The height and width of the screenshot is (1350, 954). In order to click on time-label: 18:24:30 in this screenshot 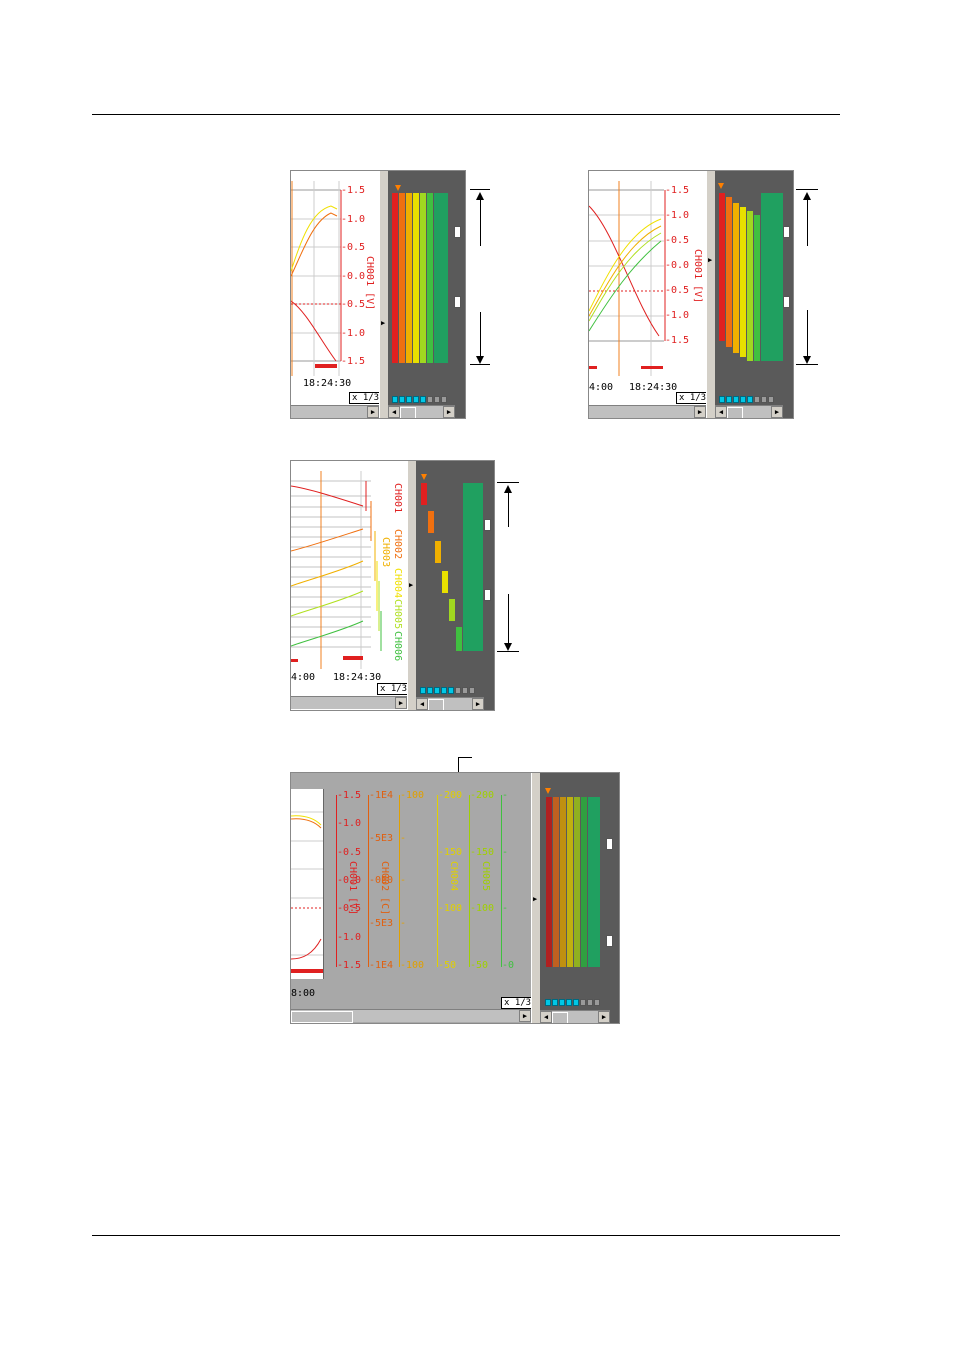, I will do `click(653, 387)`.